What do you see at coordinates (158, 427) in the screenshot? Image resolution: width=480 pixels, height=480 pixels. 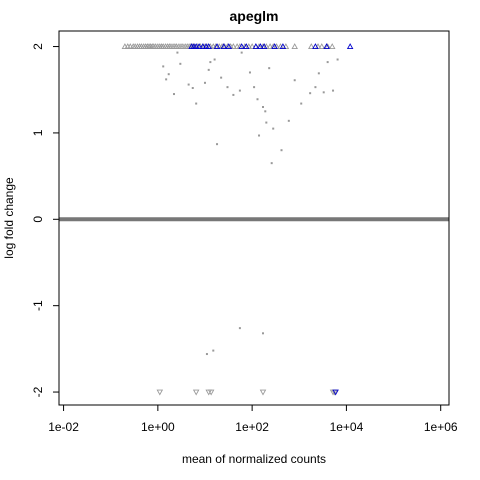 I see `x-tick-label: 1e+00` at bounding box center [158, 427].